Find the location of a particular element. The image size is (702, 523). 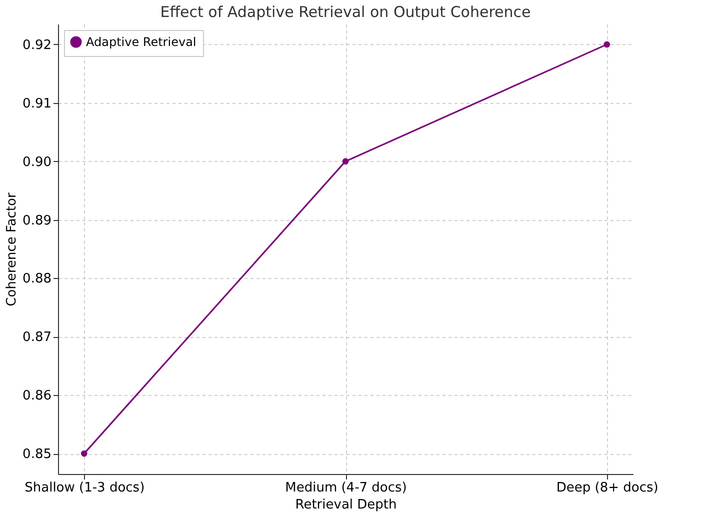

y-tick-label: 0.85 is located at coordinates (37, 454).